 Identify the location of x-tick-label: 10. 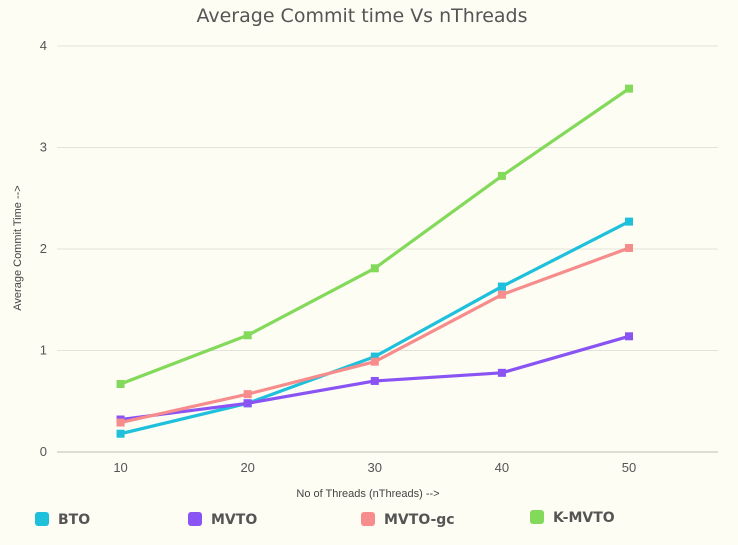
(120, 467).